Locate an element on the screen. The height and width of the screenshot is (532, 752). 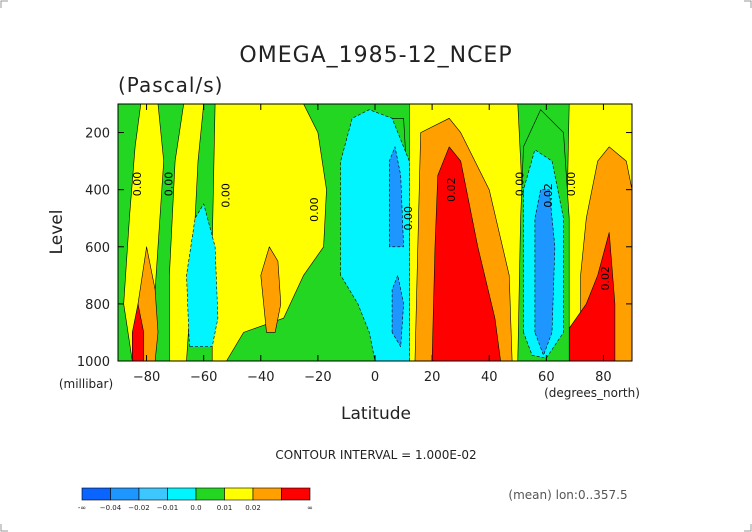
colorbar-label: −0.04 is located at coordinates (111, 508).